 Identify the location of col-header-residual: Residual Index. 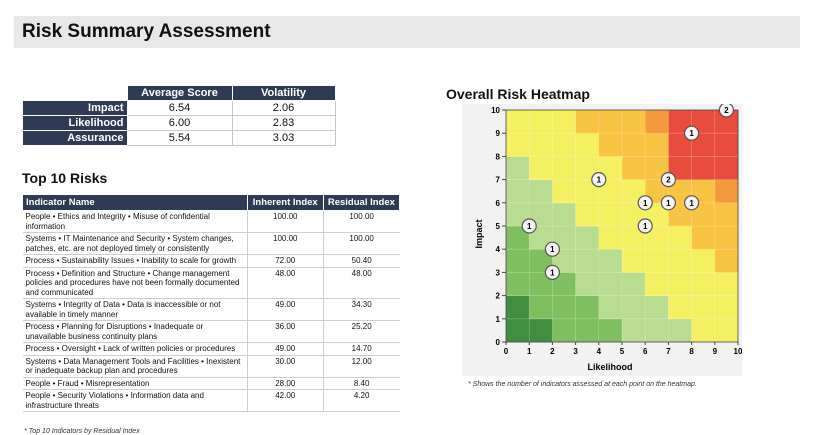
(361, 202).